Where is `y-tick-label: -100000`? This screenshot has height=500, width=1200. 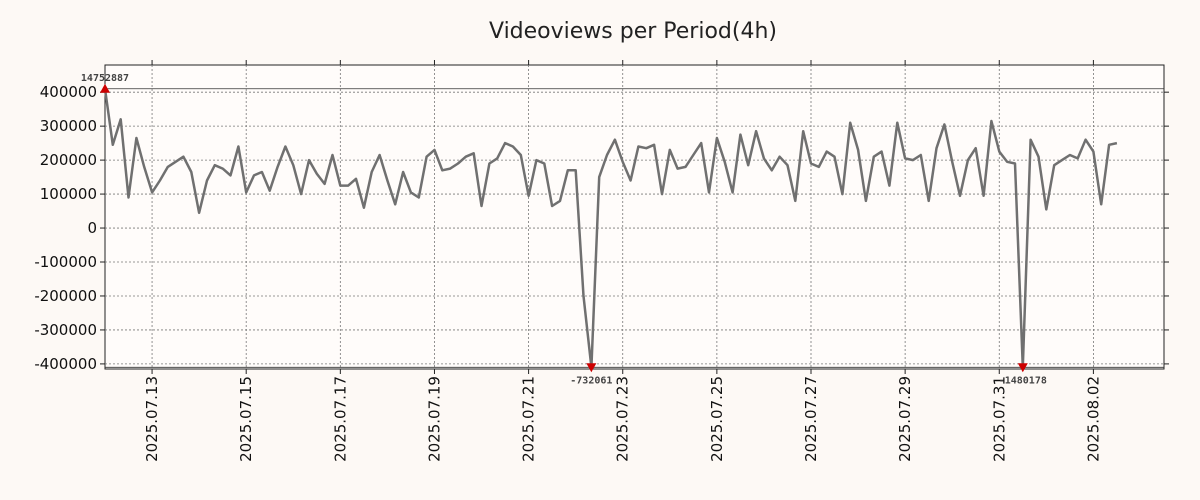 y-tick-label: -100000 is located at coordinates (65, 262).